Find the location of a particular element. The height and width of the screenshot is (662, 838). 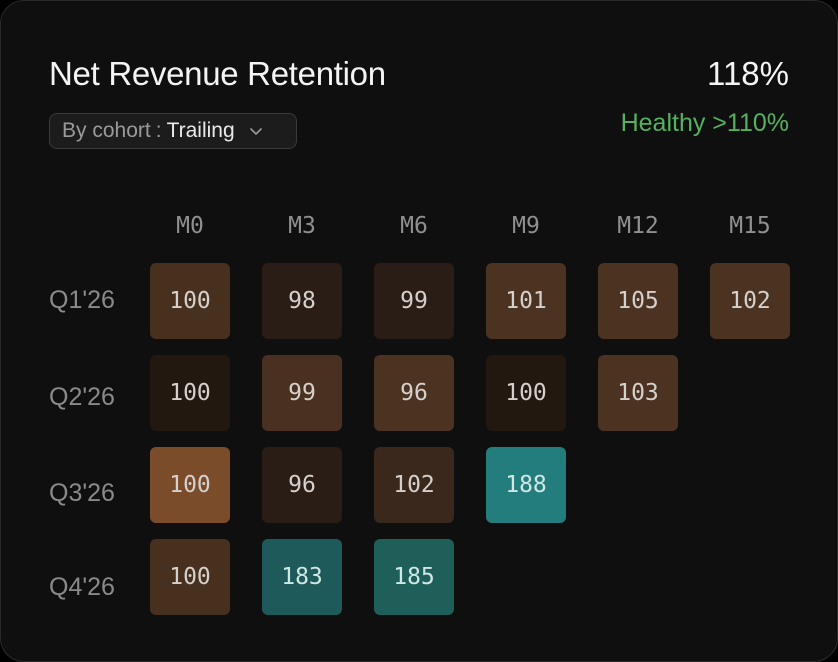

heatmap-cell: 185 is located at coordinates (414, 577).